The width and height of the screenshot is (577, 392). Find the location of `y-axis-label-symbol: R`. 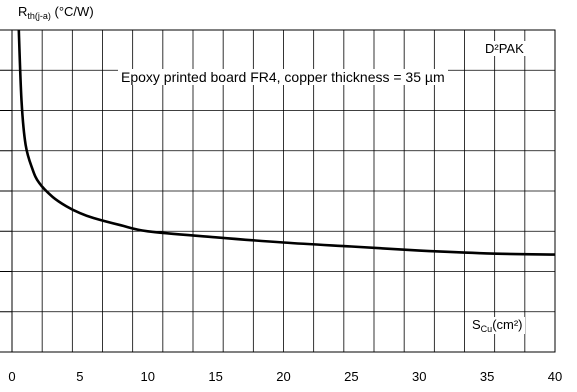

y-axis-label-symbol: R is located at coordinates (23, 11).